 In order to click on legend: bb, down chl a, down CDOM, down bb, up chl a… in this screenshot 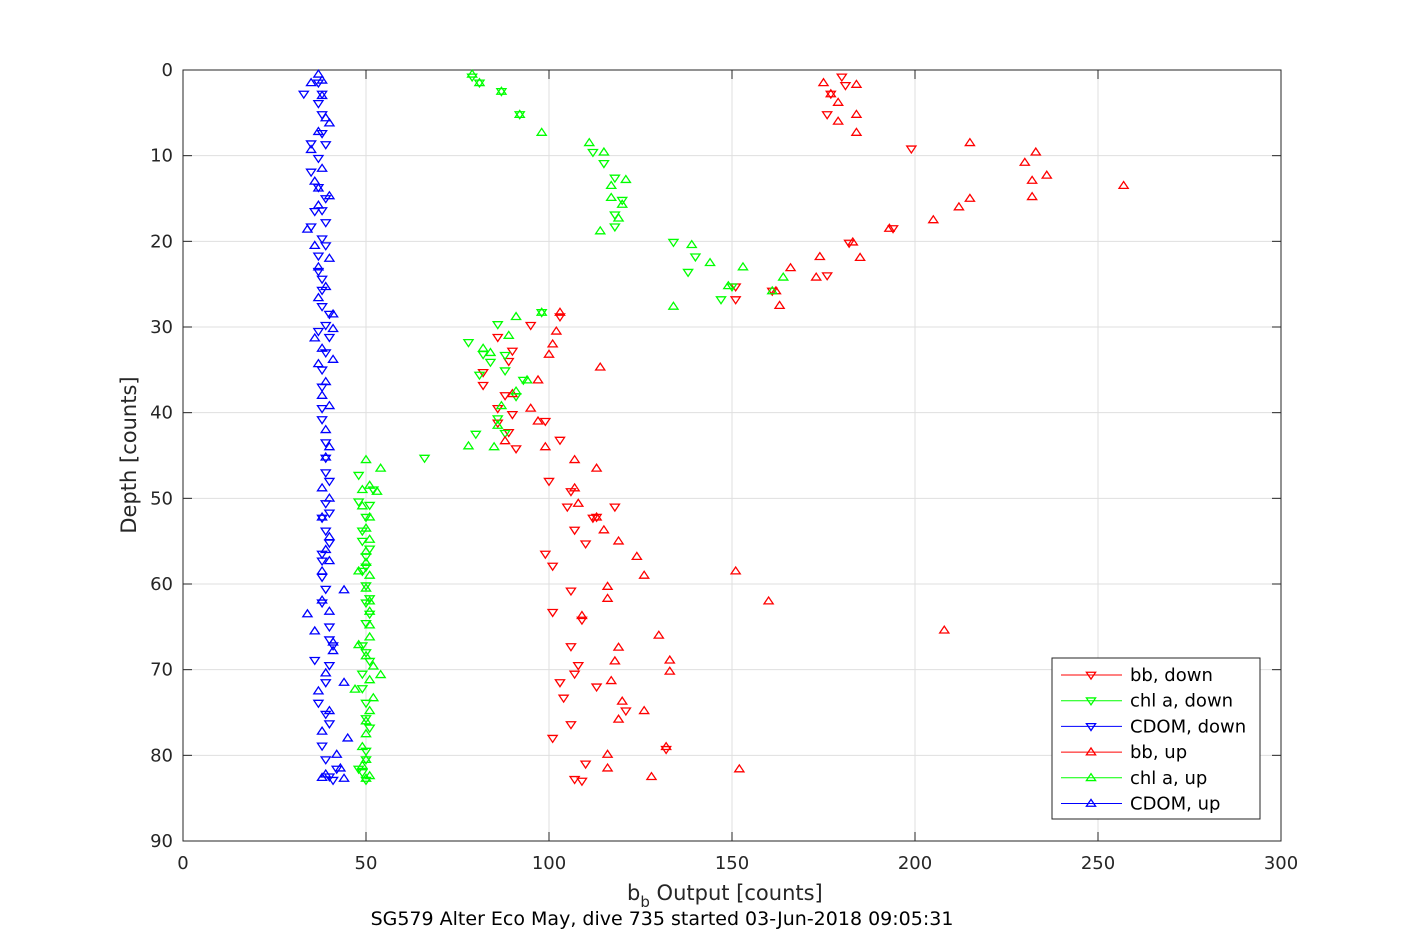, I will do `click(1156, 738)`.